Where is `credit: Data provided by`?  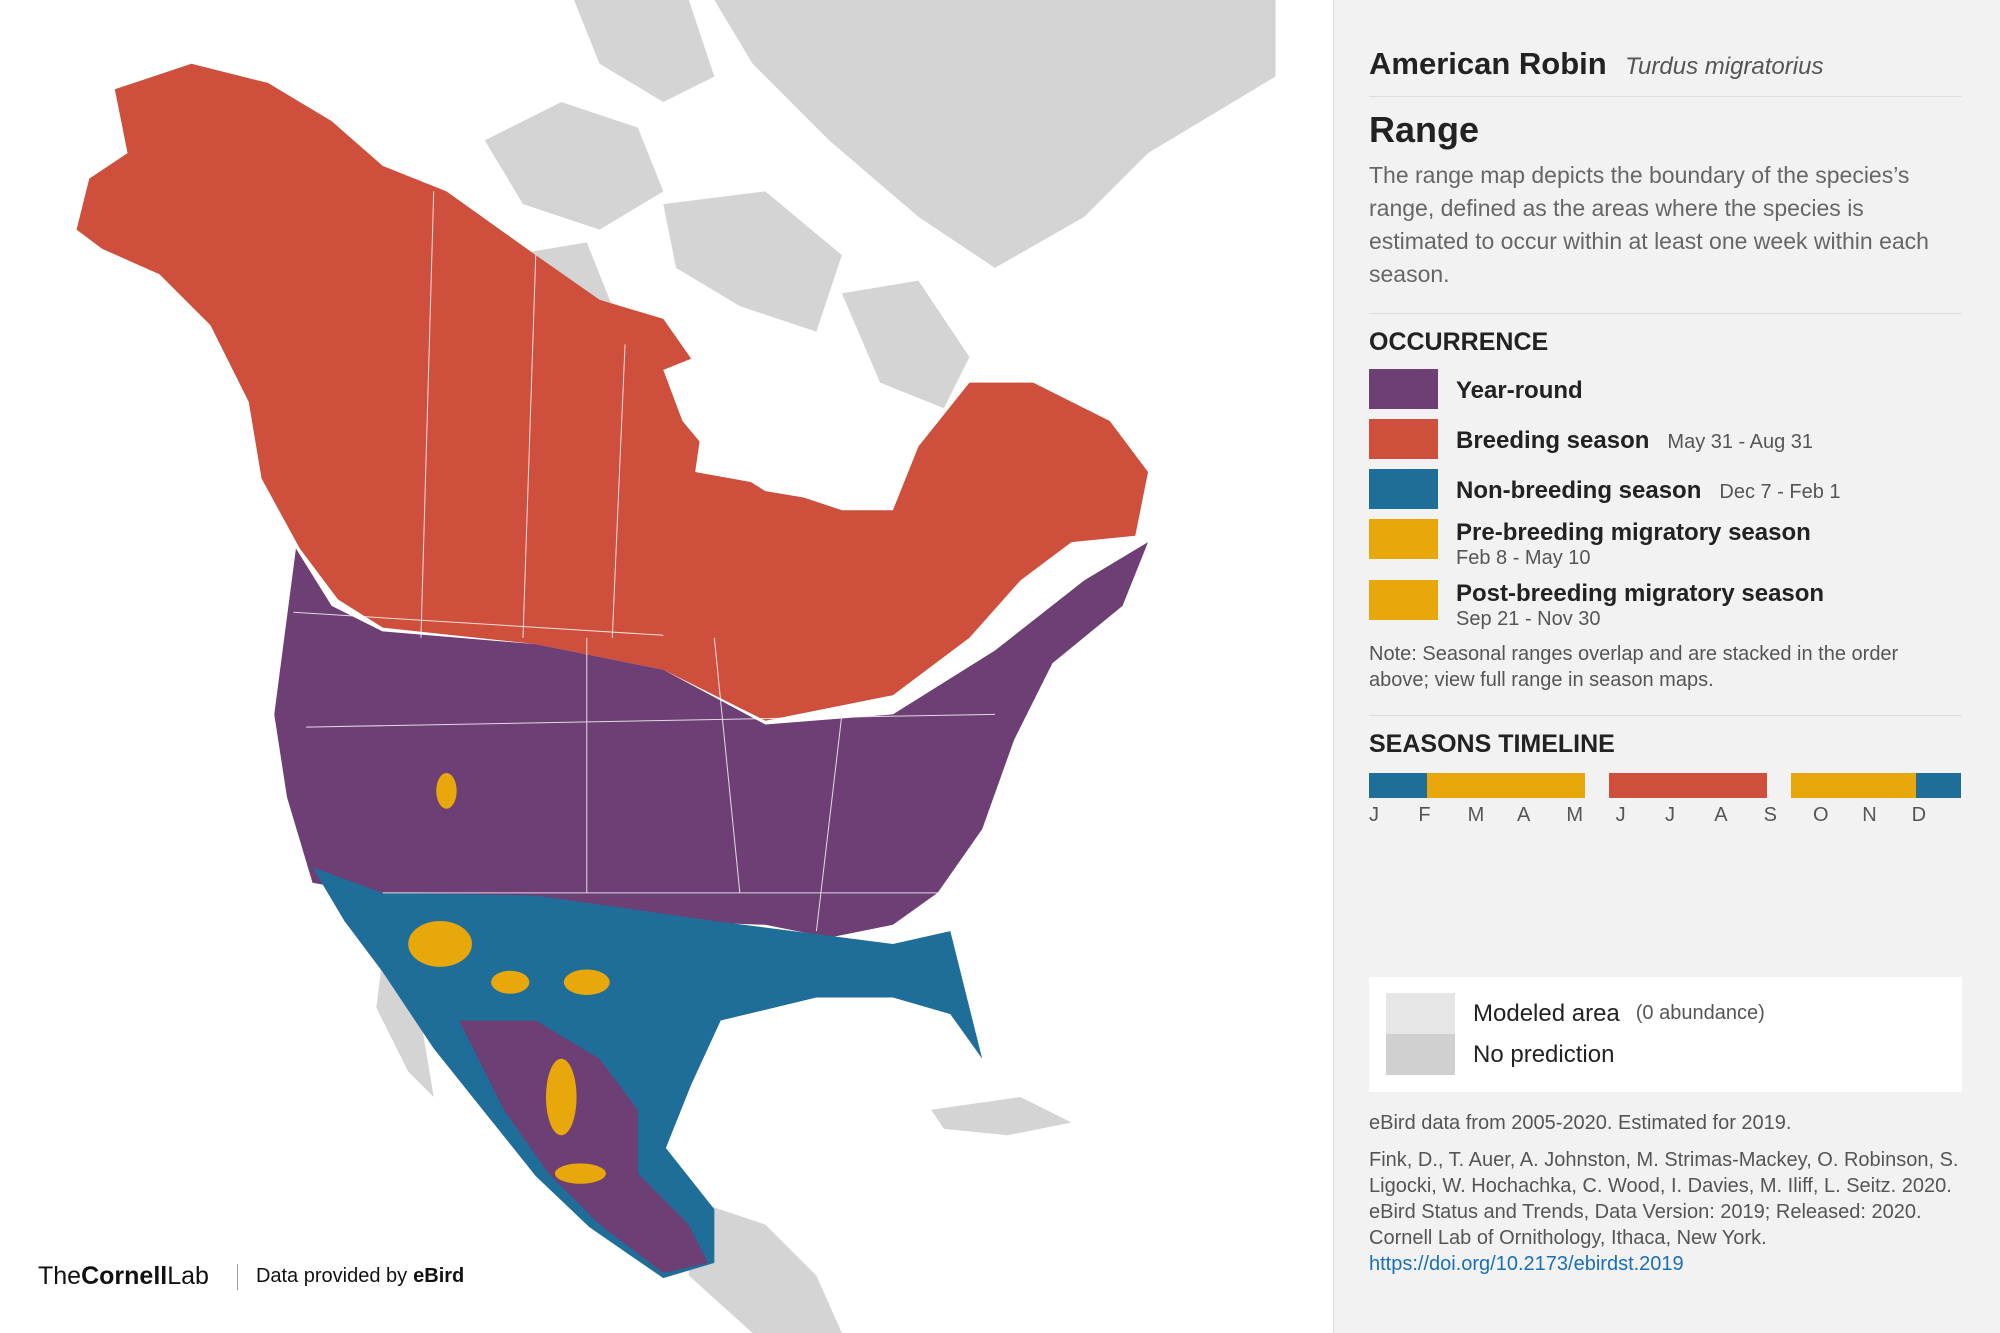
credit: Data provided by is located at coordinates (331, 1276).